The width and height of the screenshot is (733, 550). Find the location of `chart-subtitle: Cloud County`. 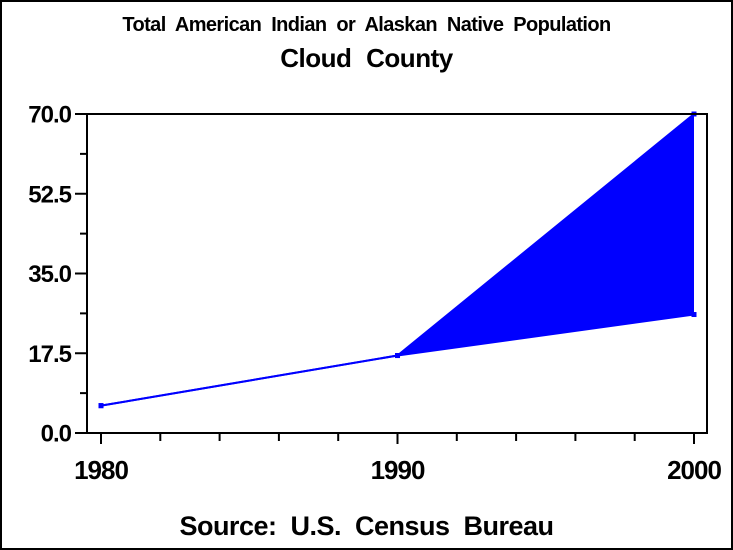

chart-subtitle: Cloud County is located at coordinates (366, 58).